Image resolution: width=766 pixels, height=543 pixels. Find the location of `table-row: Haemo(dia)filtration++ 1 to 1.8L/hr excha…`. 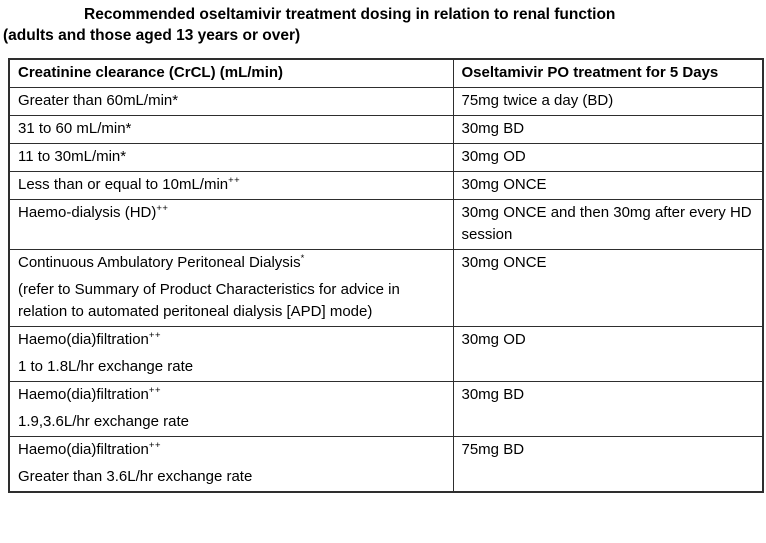

table-row: Haemo(dia)filtration++ 1 to 1.8L/hr excha… is located at coordinates (386, 354).